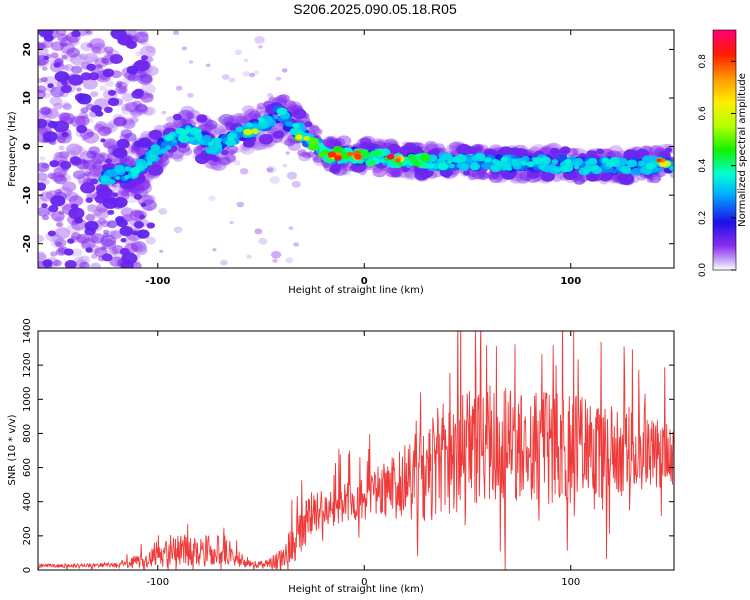 The height and width of the screenshot is (600, 750). What do you see at coordinates (27, 49) in the screenshot?
I see `spectrogram-y-tick-label: 20` at bounding box center [27, 49].